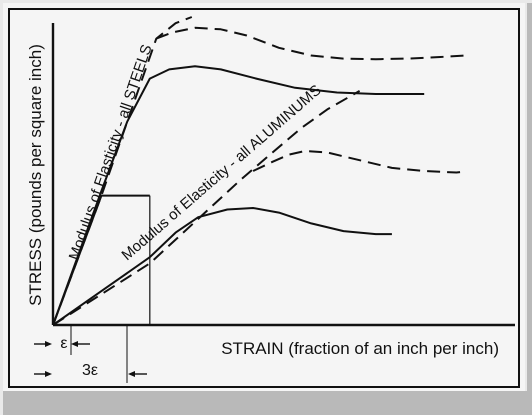  What do you see at coordinates (360, 348) in the screenshot?
I see `x-axis-label: STRAIN (fraction of an inch per inch)` at bounding box center [360, 348].